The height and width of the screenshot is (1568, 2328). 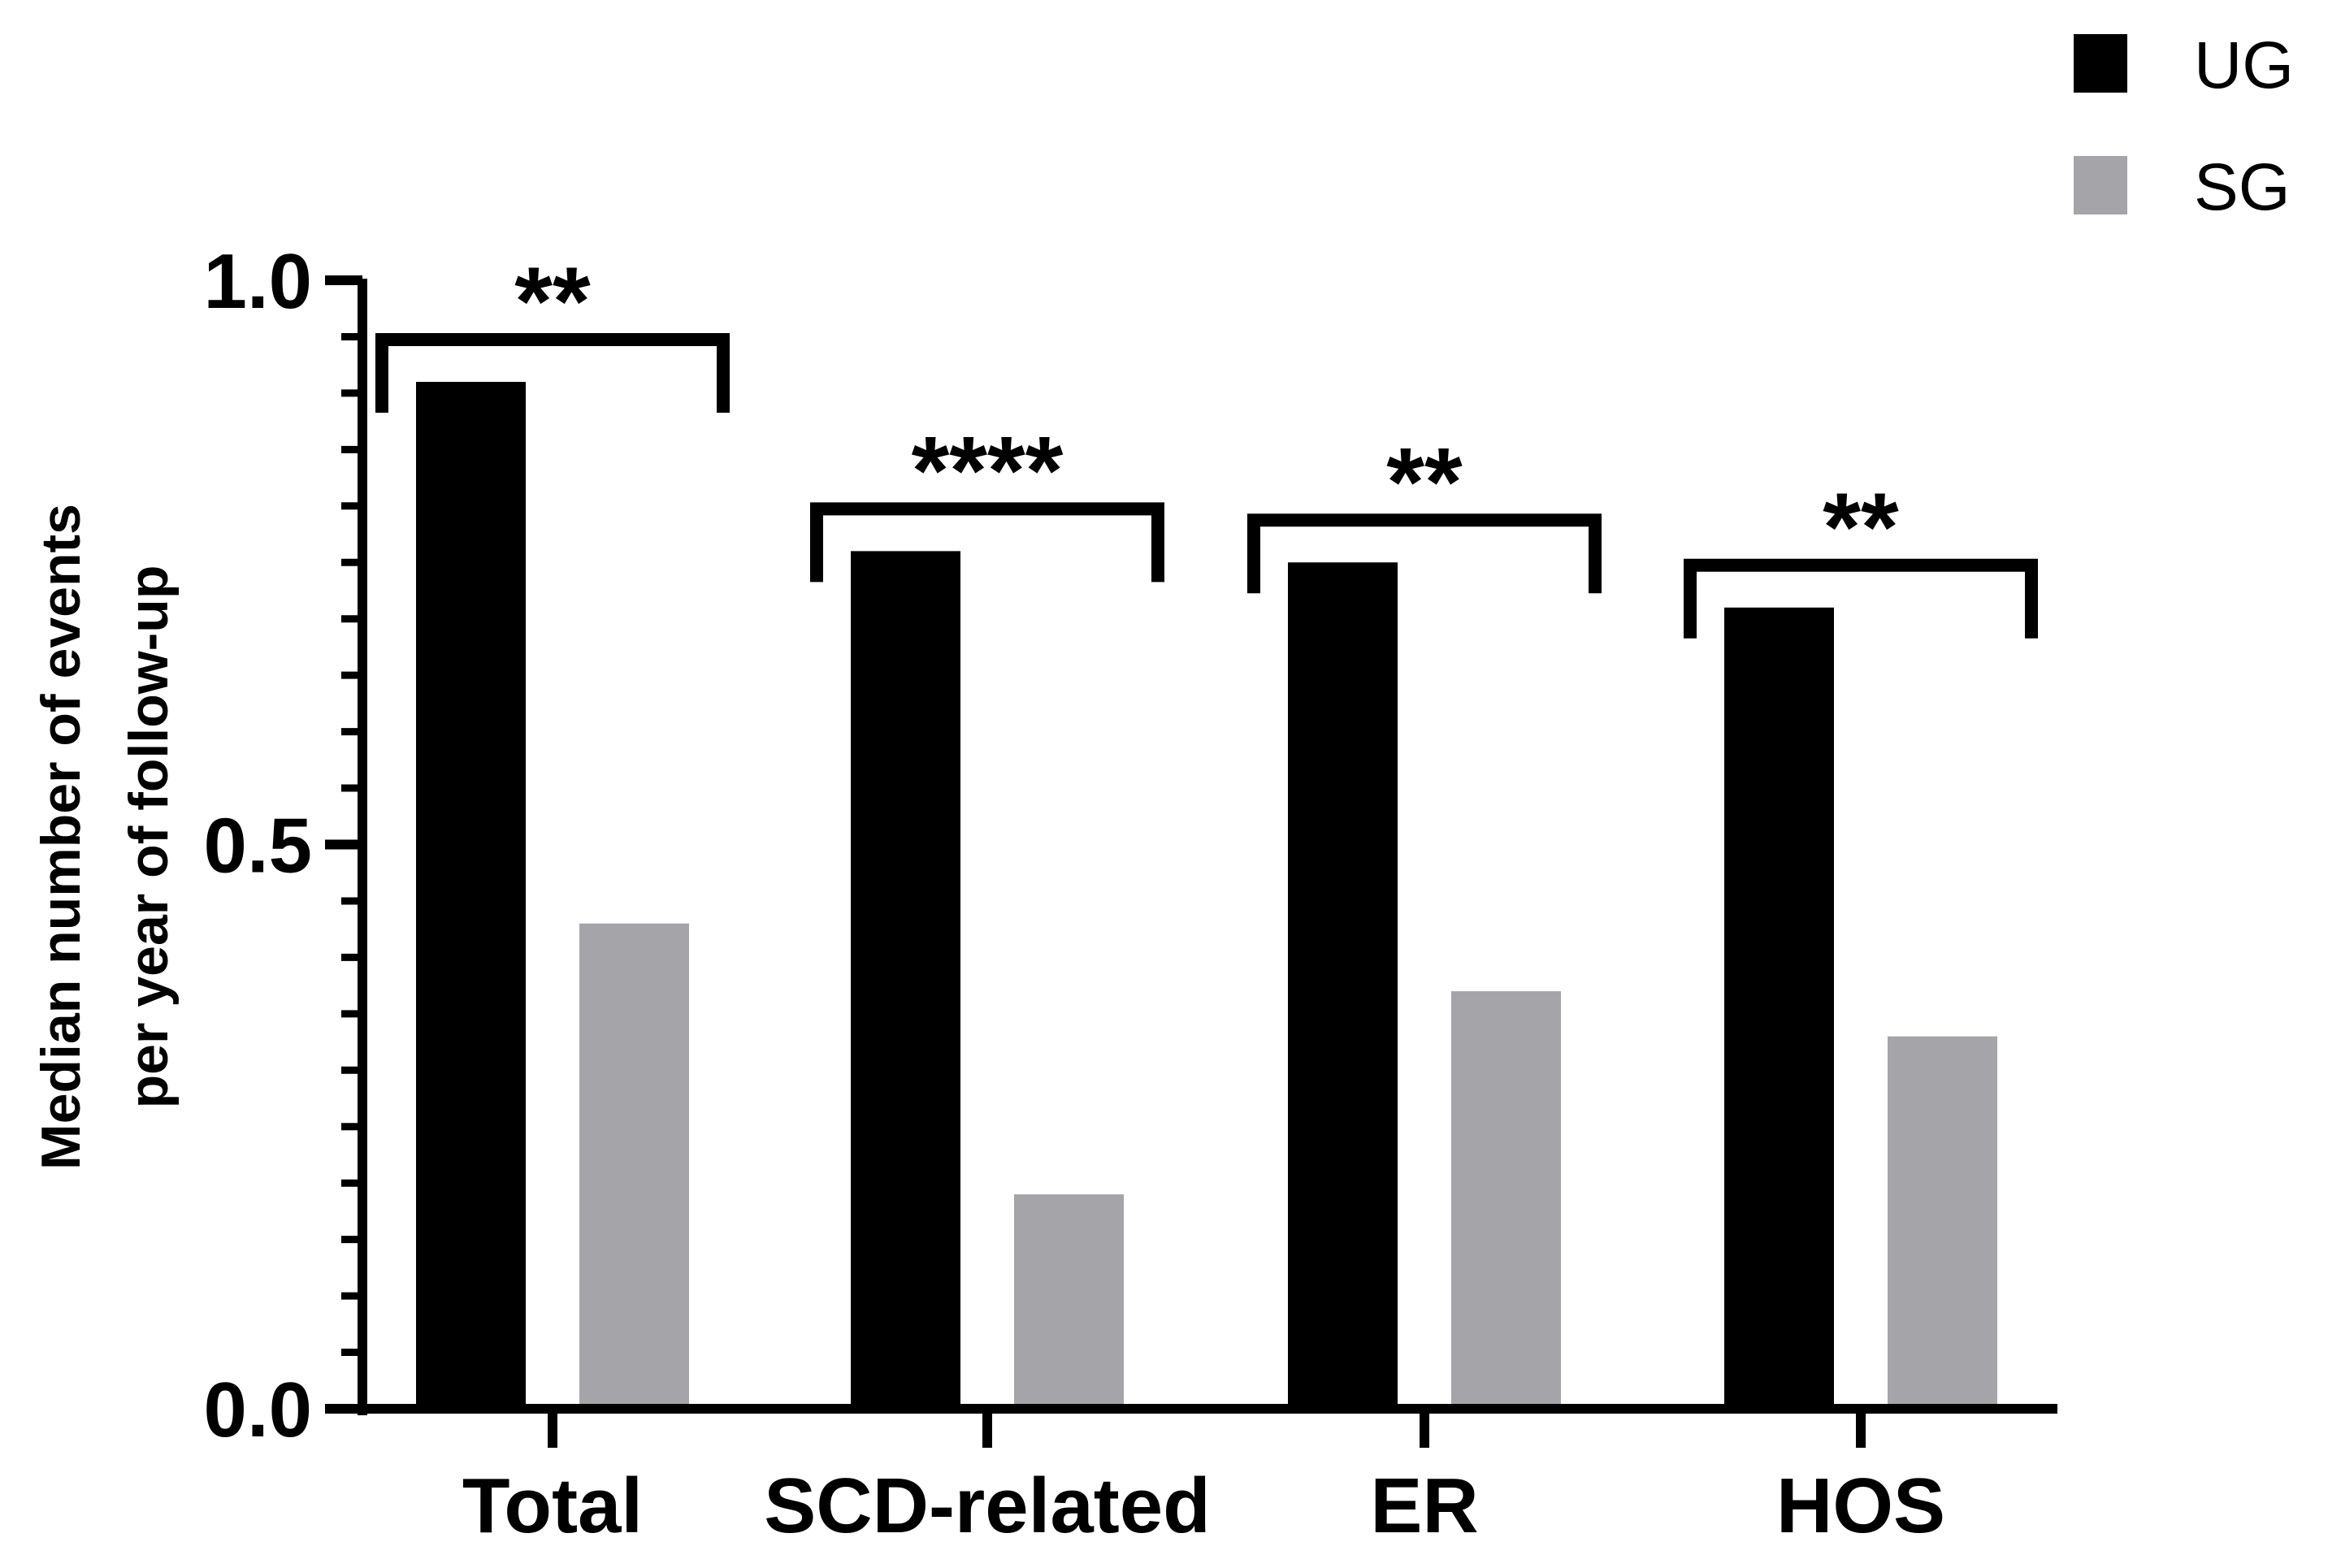 I want to click on bar-ug-scd-related, so click(x=906, y=980).